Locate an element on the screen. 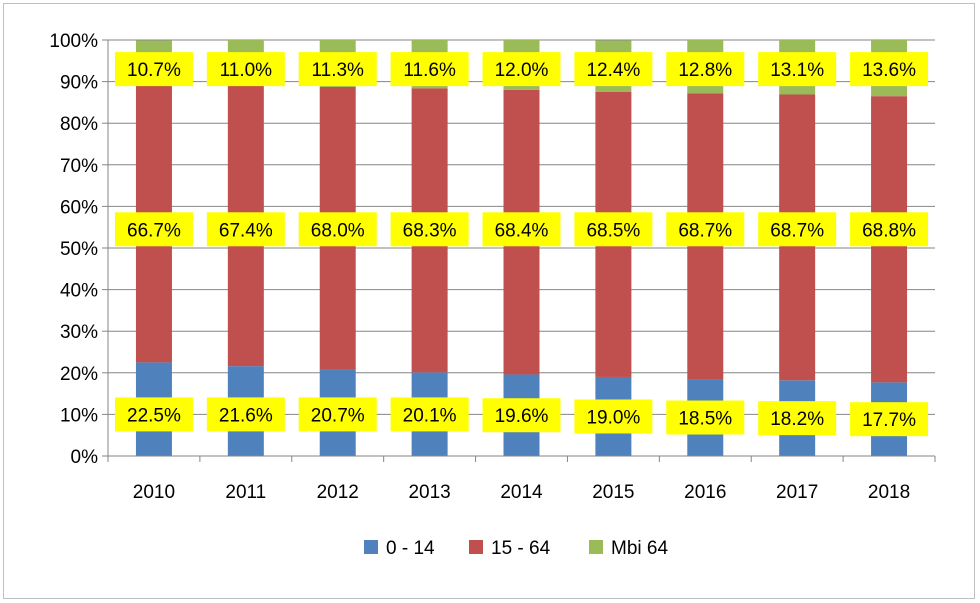 Image resolution: width=980 pixels, height=603 pixels. data-label: 68.4% is located at coordinates (522, 230).